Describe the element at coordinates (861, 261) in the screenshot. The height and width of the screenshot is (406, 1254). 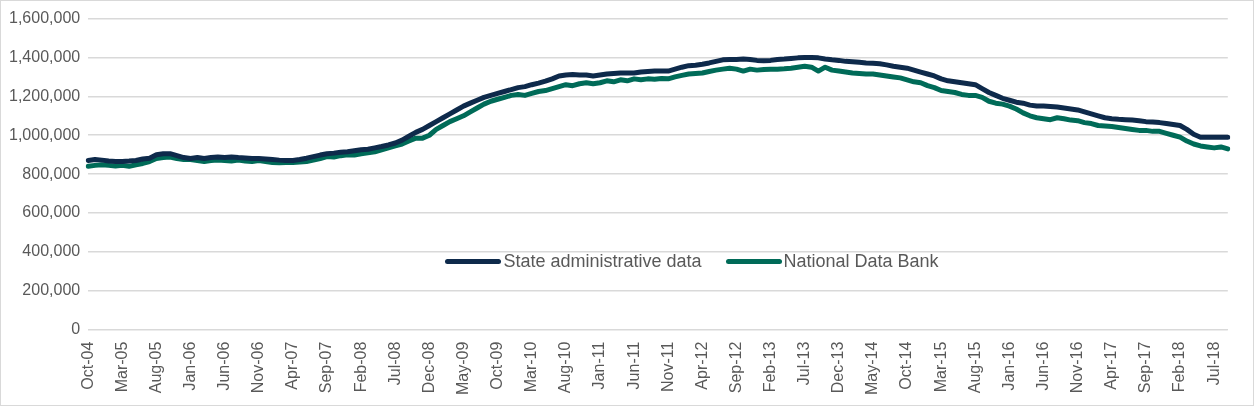
I see `legend-label: National Data Bank` at that location.